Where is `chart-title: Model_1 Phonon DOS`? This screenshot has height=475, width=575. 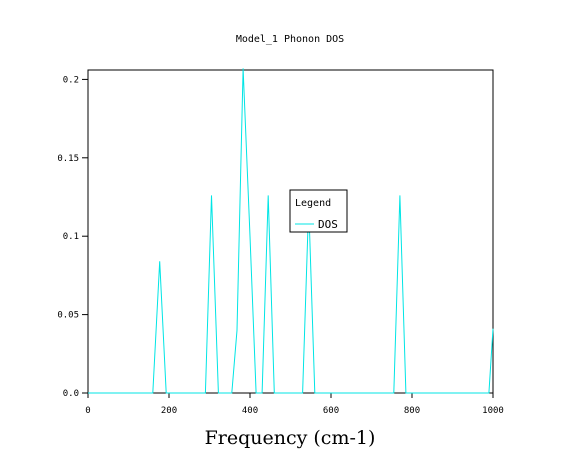
chart-title: Model_1 Phonon DOS is located at coordinates (290, 39).